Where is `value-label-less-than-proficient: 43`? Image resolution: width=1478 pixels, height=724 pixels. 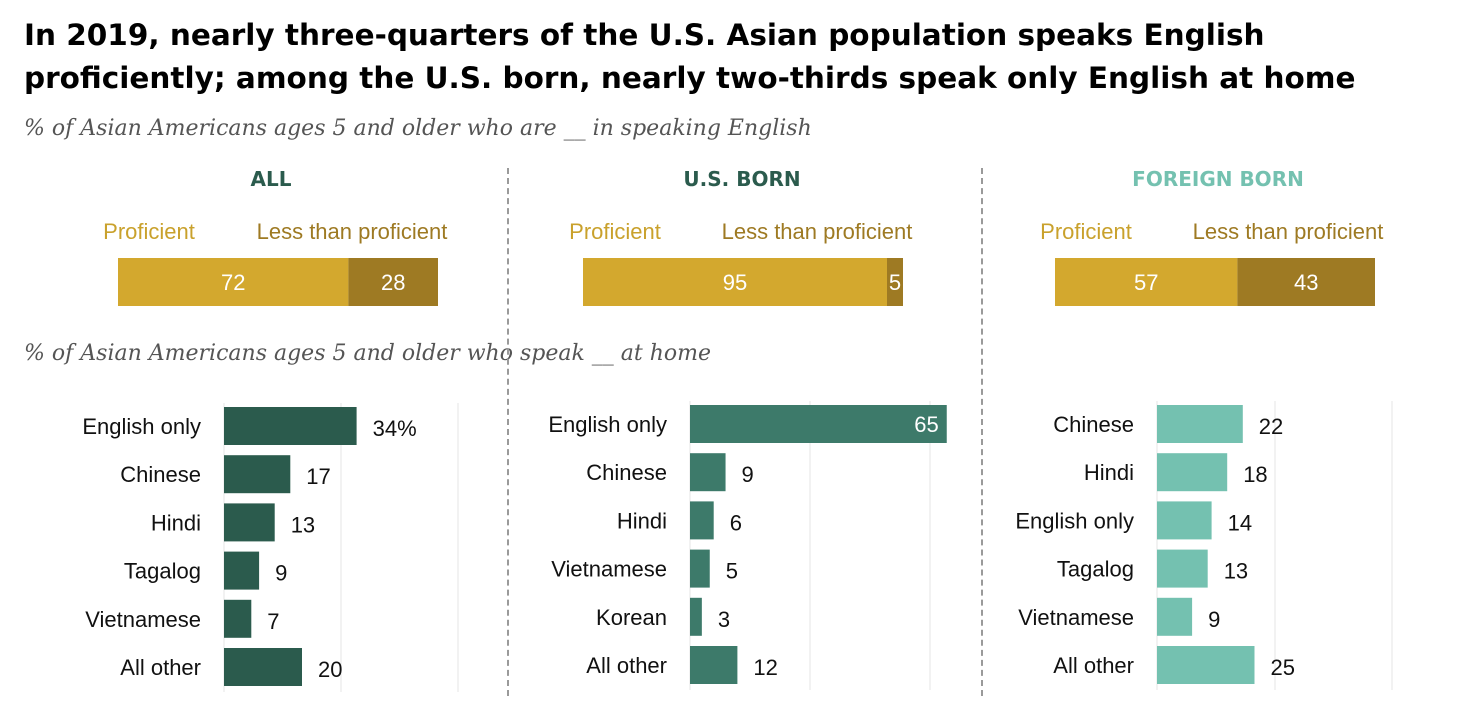 value-label-less-than-proficient: 43 is located at coordinates (1306, 282).